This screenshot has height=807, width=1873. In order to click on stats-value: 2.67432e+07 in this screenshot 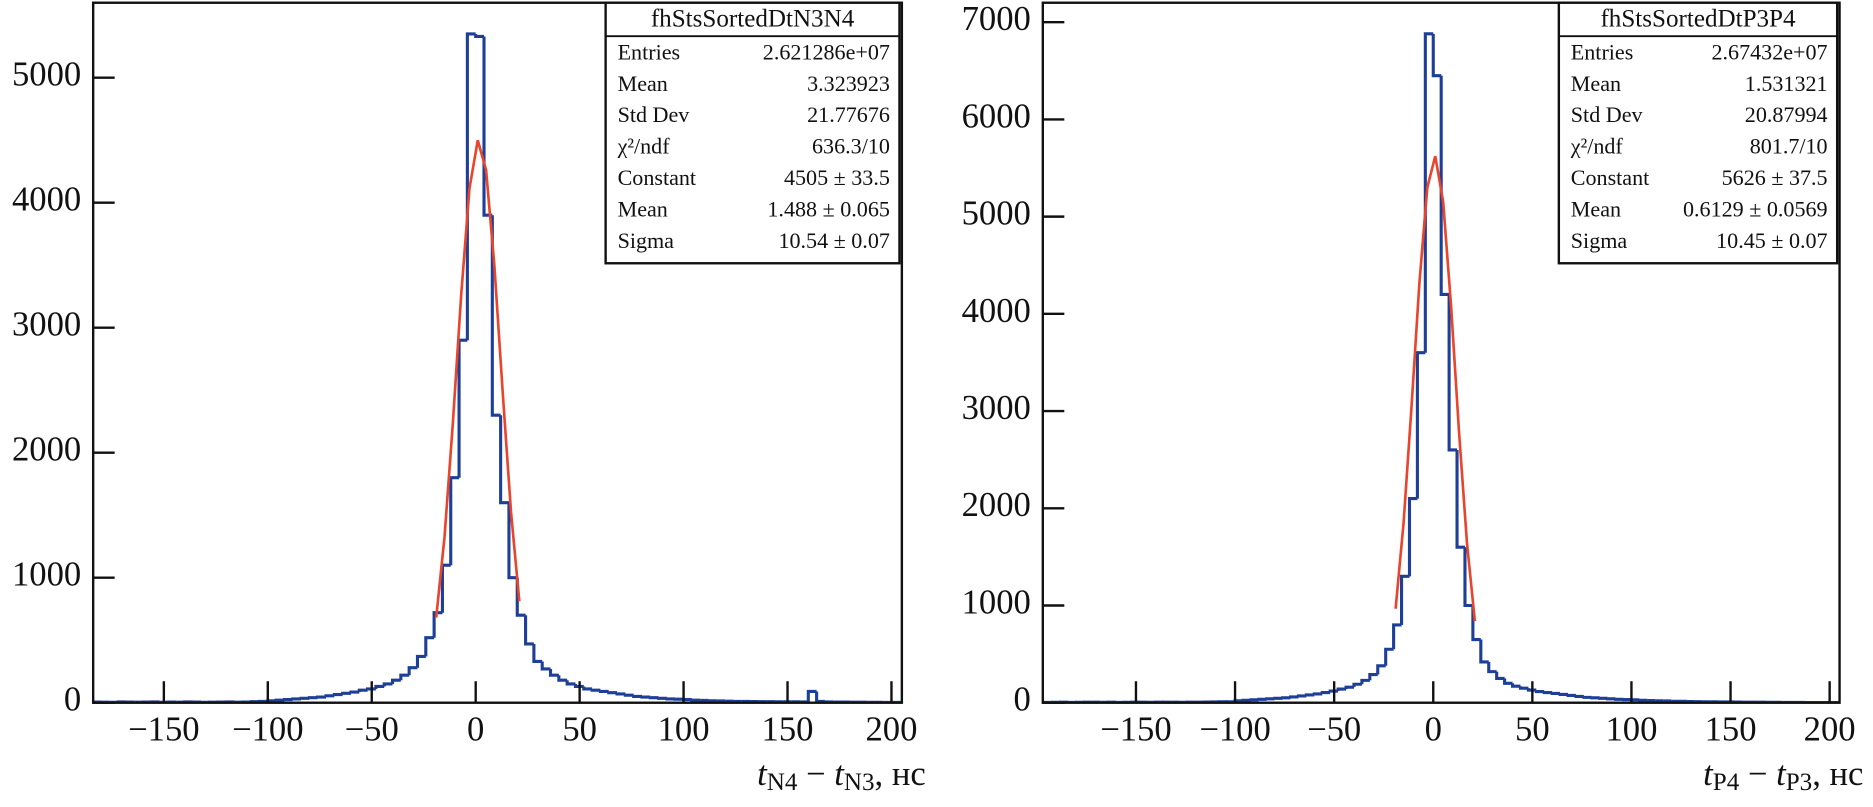, I will do `click(1770, 51)`.